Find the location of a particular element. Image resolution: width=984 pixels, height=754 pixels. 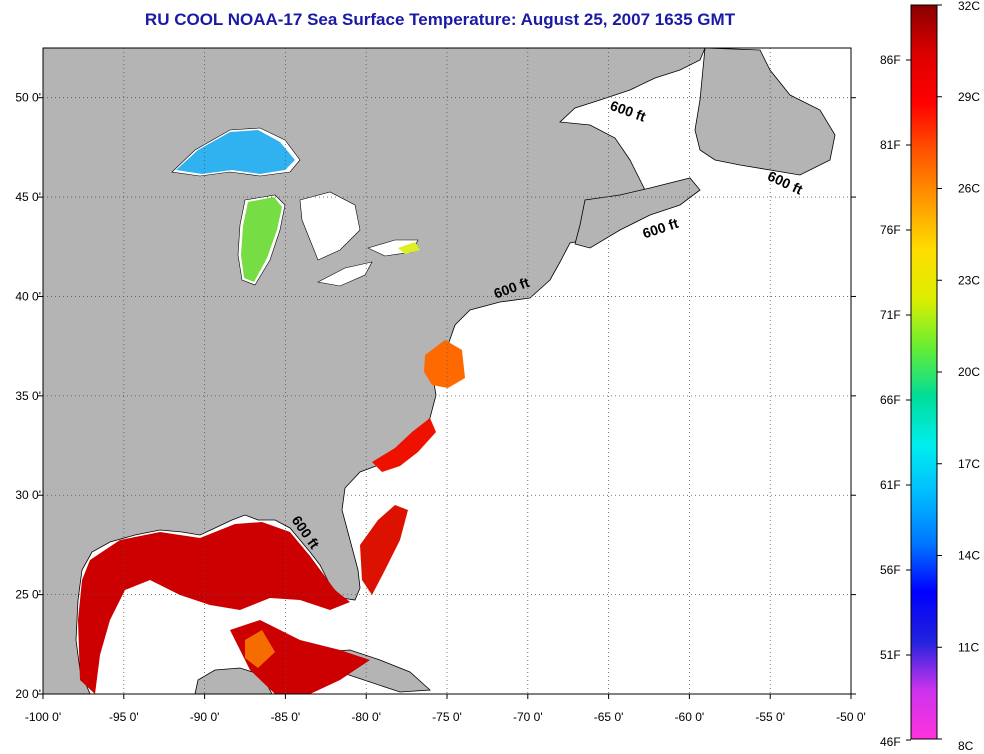

newfoundland-land is located at coordinates (765, 111).